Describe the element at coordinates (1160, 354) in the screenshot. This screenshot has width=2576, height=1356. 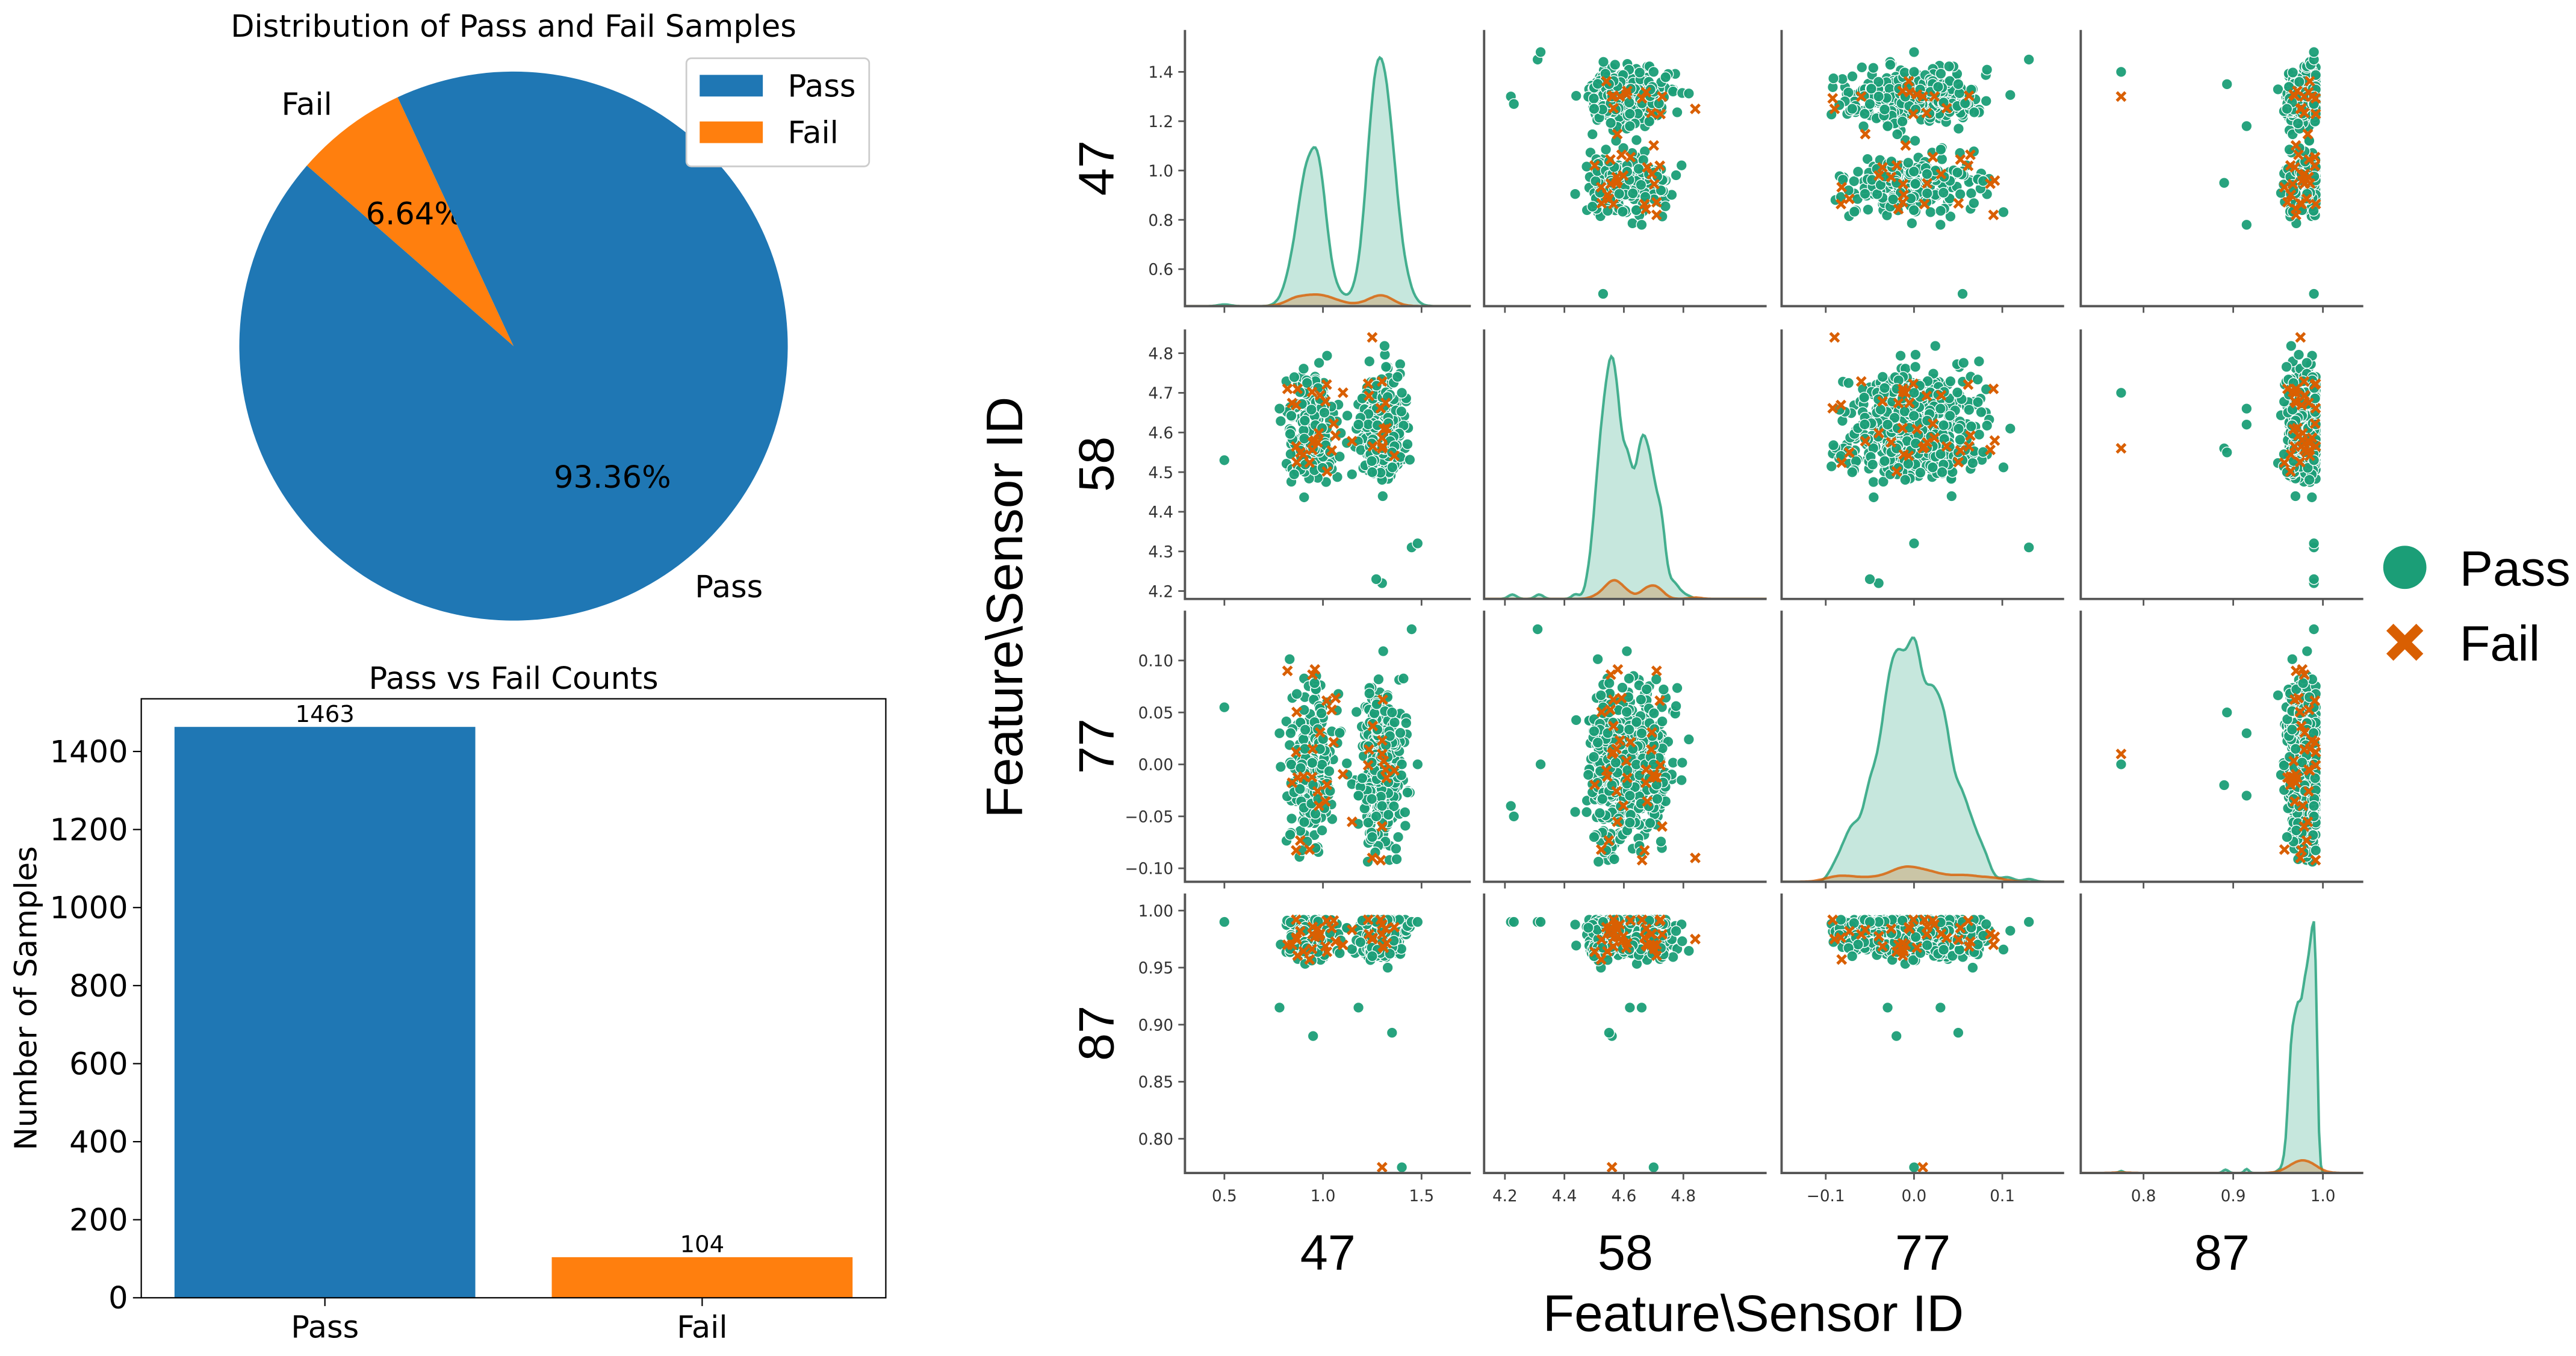
I see `y-tick-label: 4.8` at that location.